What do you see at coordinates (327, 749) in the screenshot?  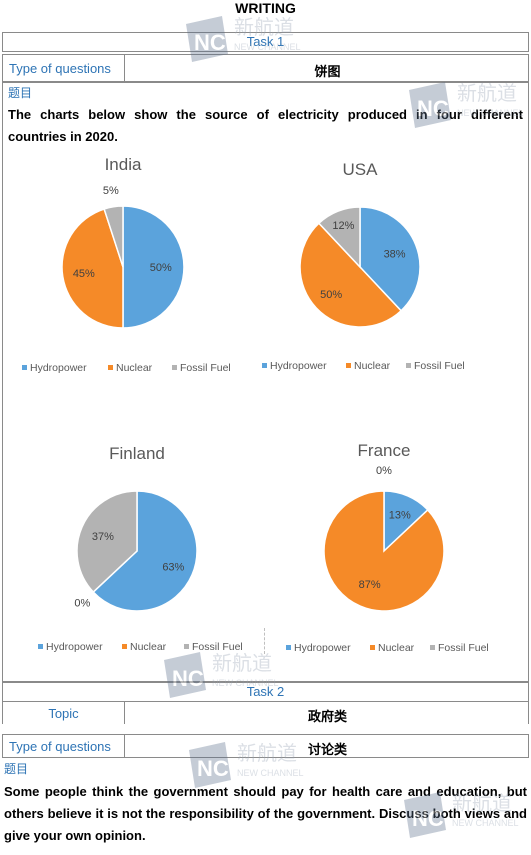 I see `task2-type-value: 讨论类` at bounding box center [327, 749].